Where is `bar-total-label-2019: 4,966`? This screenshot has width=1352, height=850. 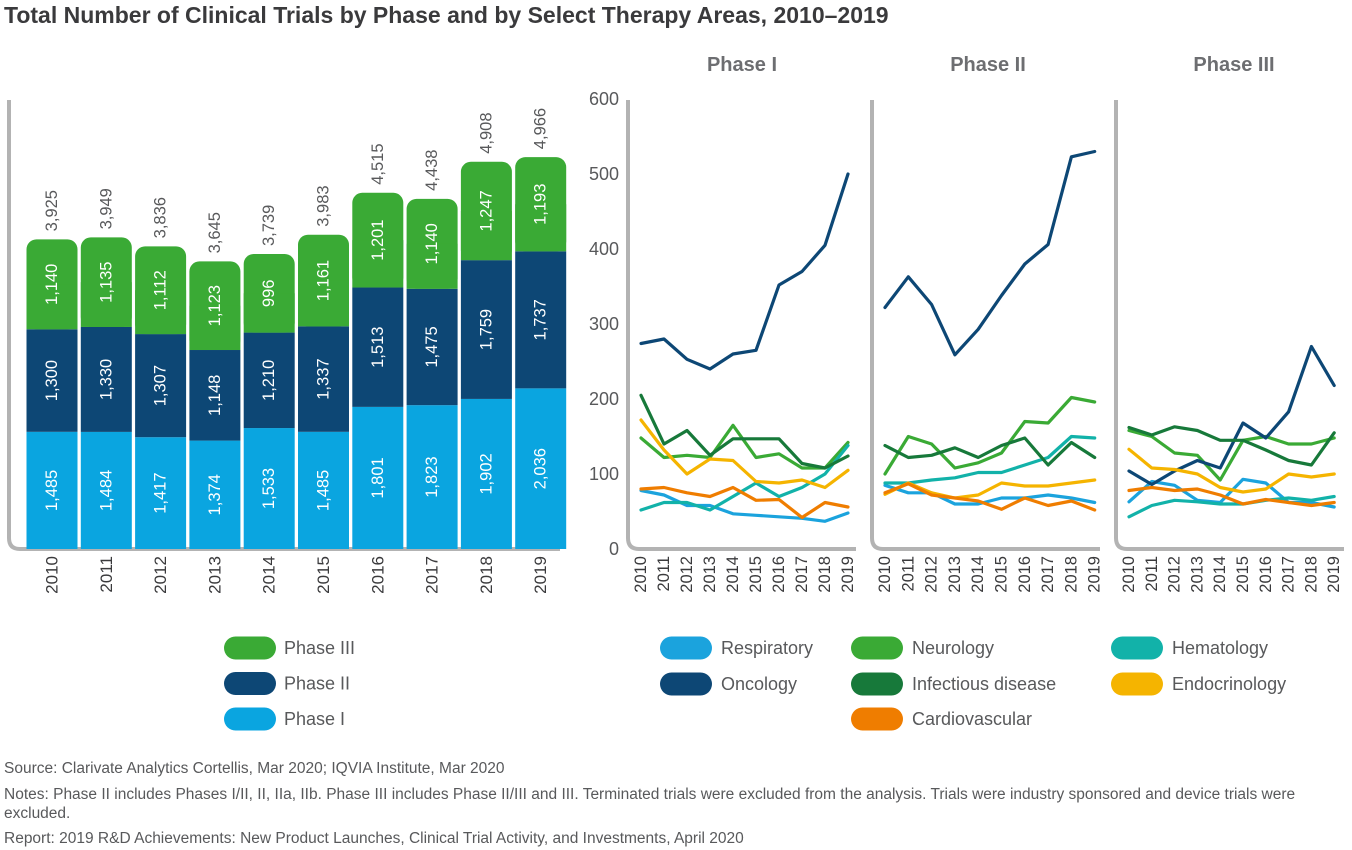
bar-total-label-2019: 4,966 is located at coordinates (541, 128).